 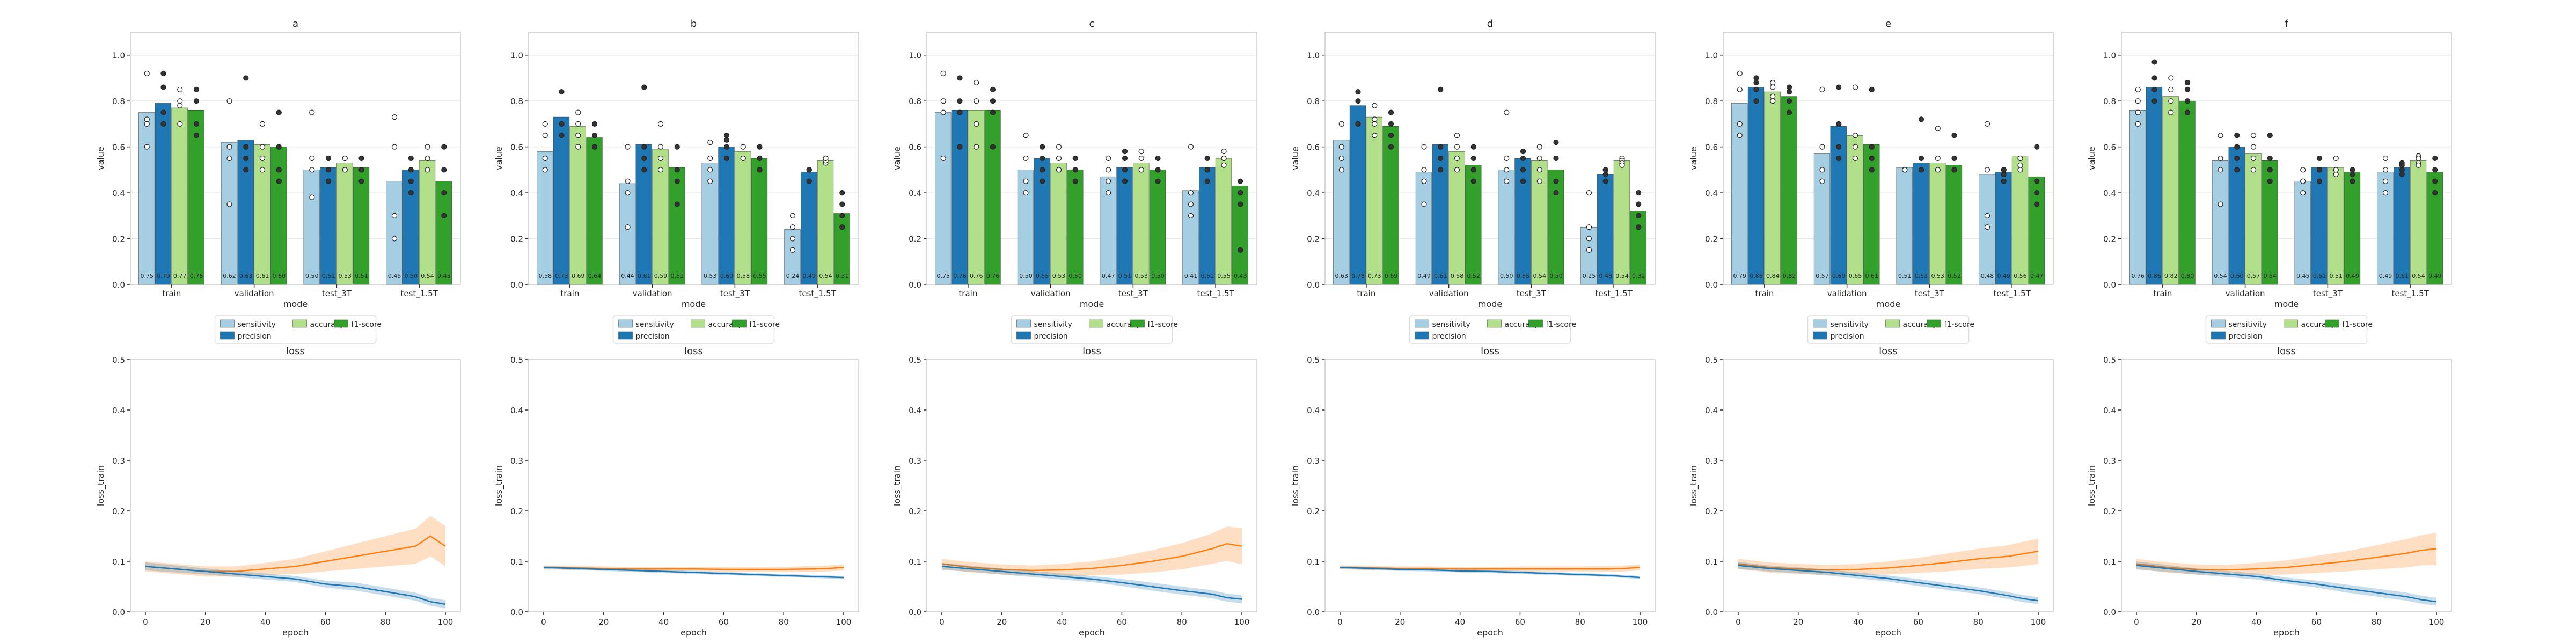 What do you see at coordinates (844, 622) in the screenshot?
I see `x-tick-label: 100` at bounding box center [844, 622].